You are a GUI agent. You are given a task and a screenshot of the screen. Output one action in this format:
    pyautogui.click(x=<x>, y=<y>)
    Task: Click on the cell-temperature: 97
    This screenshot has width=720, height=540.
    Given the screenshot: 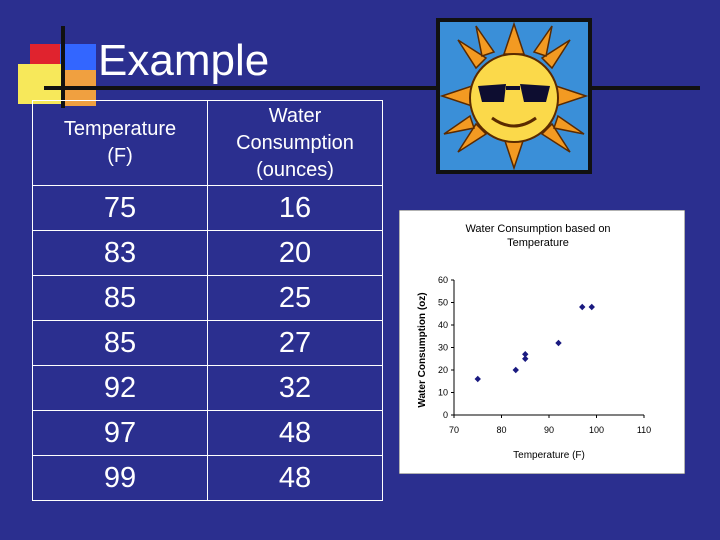 What is the action you would take?
    pyautogui.click(x=120, y=433)
    